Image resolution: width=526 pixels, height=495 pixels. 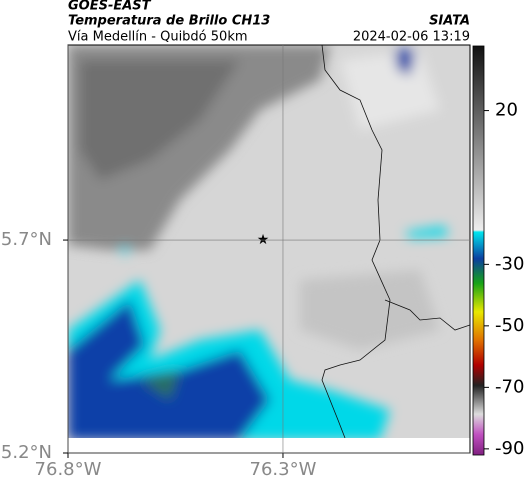 I want to click on colorbar, so click(x=478, y=250).